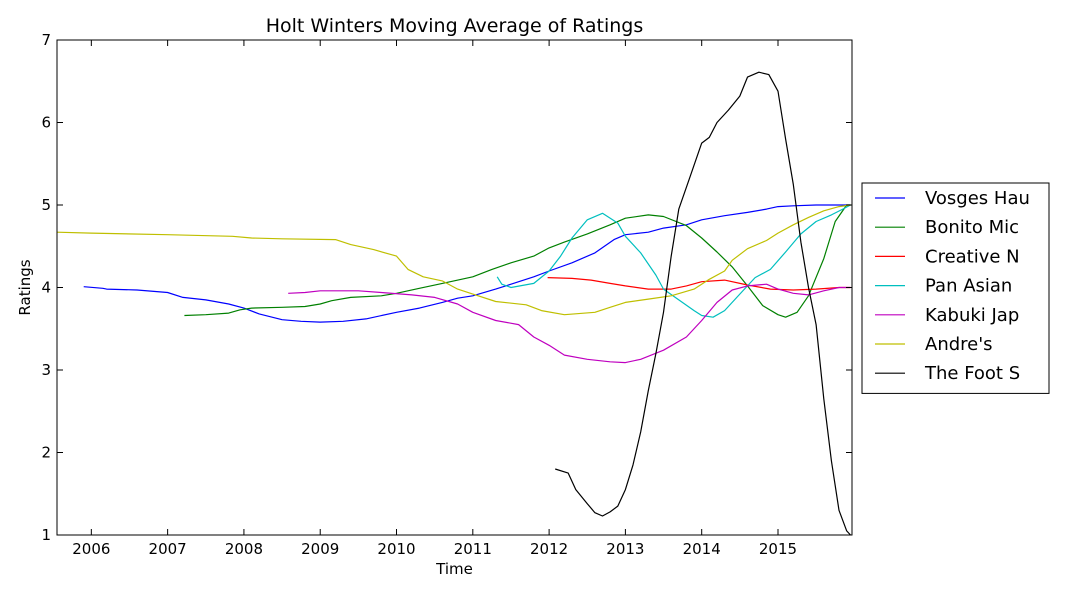  What do you see at coordinates (959, 344) in the screenshot?
I see `legend-label: Andre's` at bounding box center [959, 344].